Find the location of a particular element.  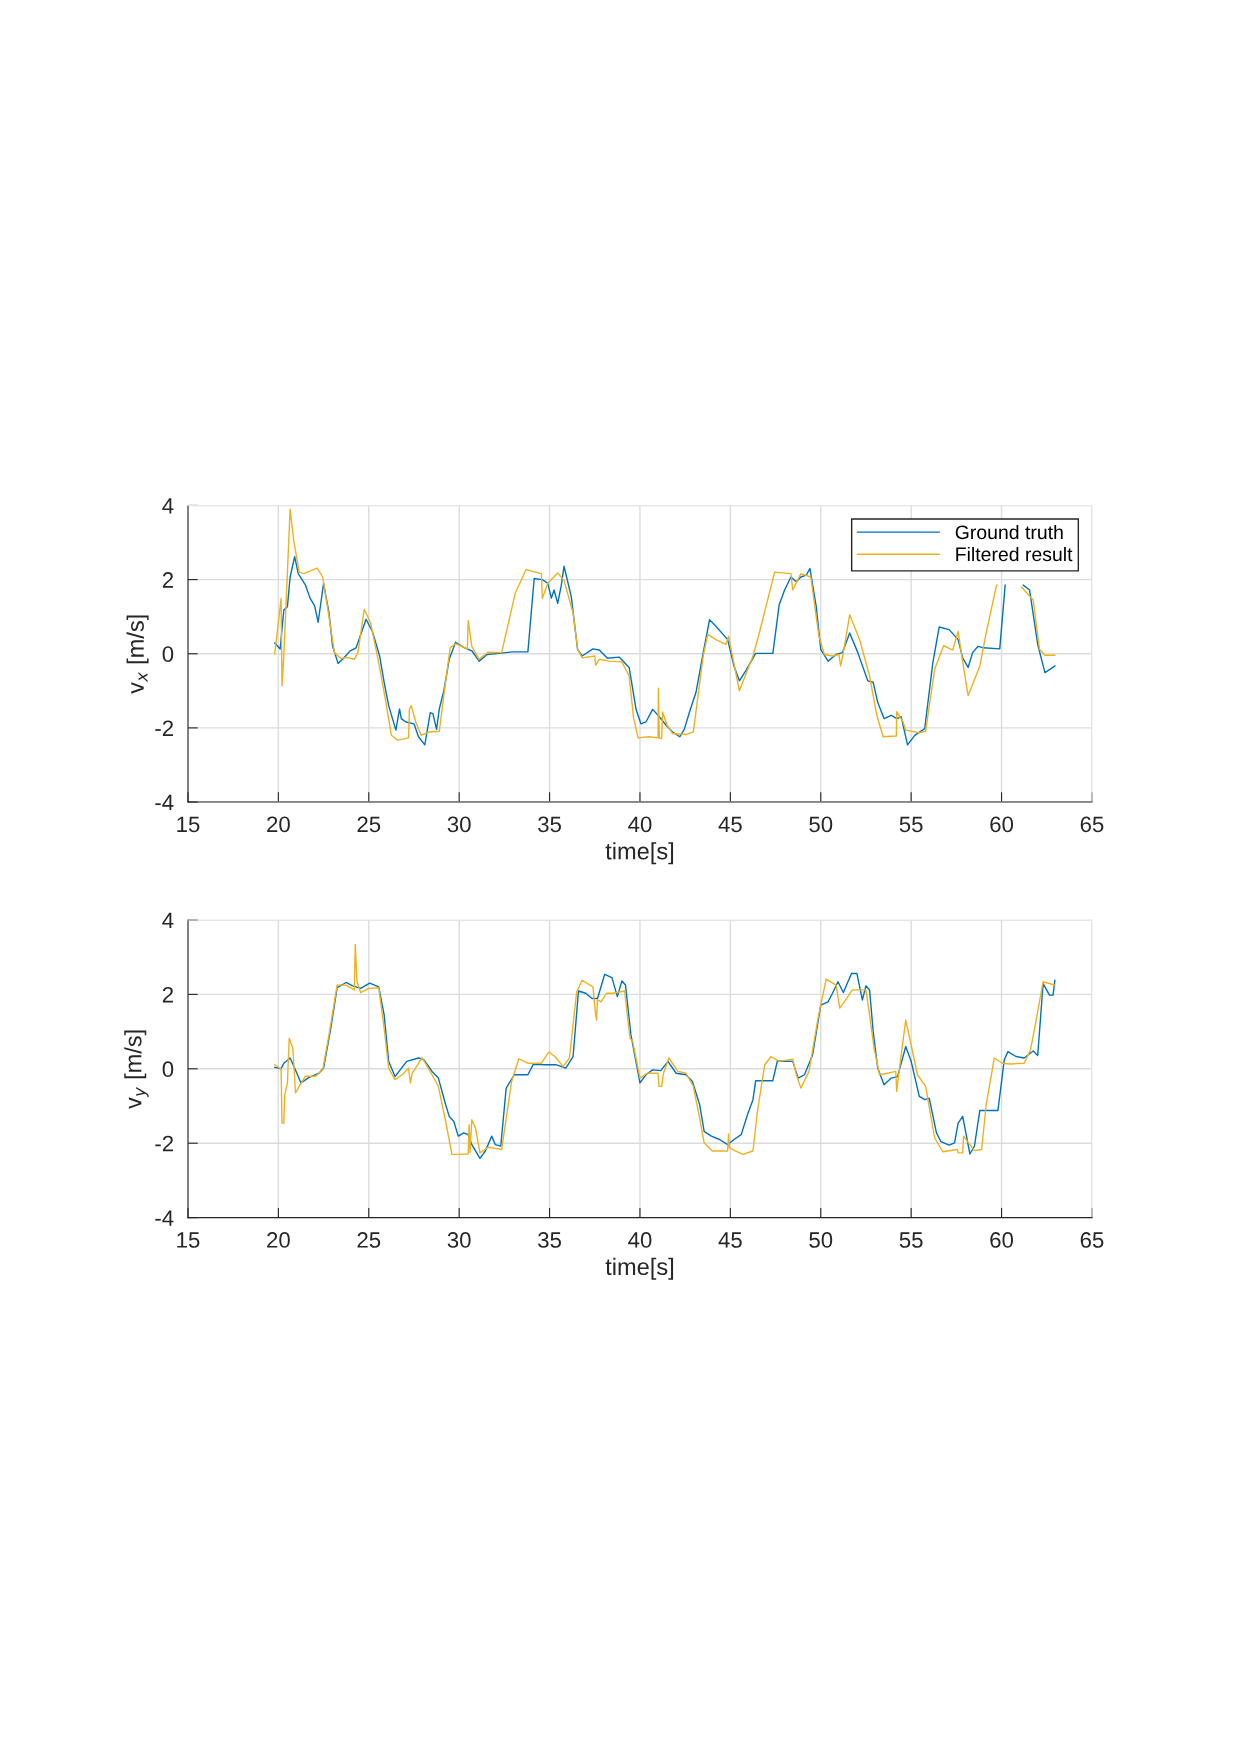

legend-label: Ground truth is located at coordinates (1009, 532).